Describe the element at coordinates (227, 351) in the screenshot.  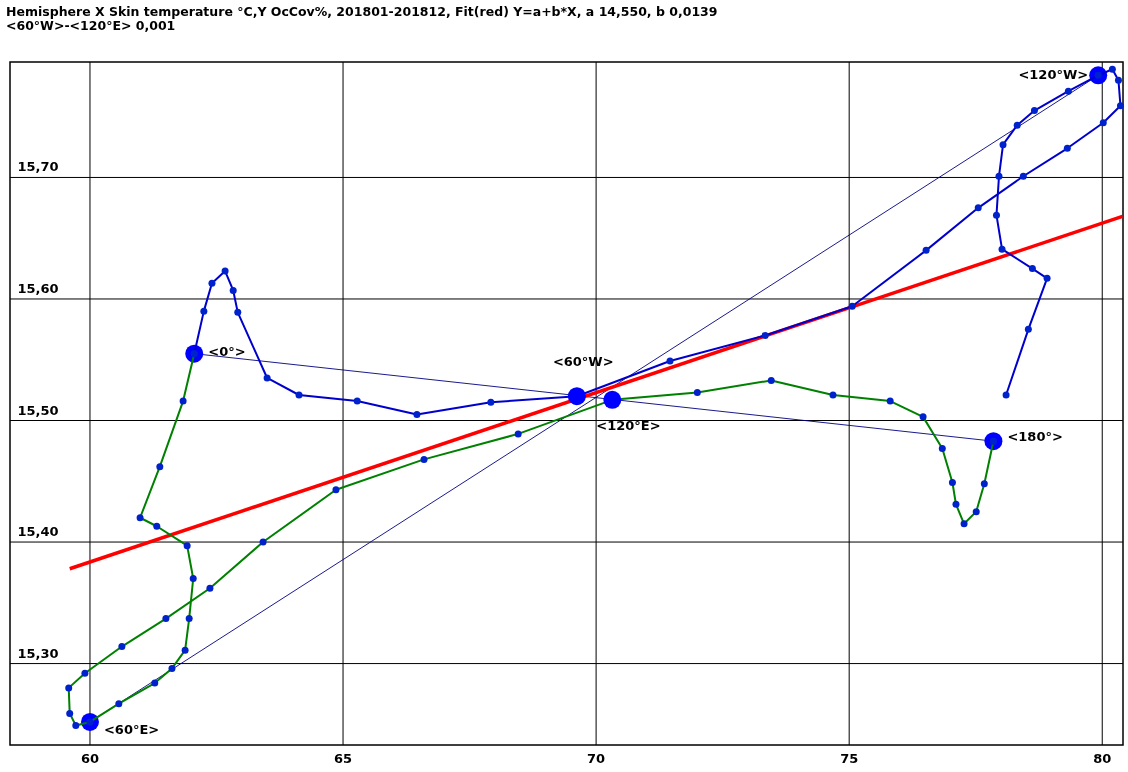
I see `annotation: <0°>` at that location.